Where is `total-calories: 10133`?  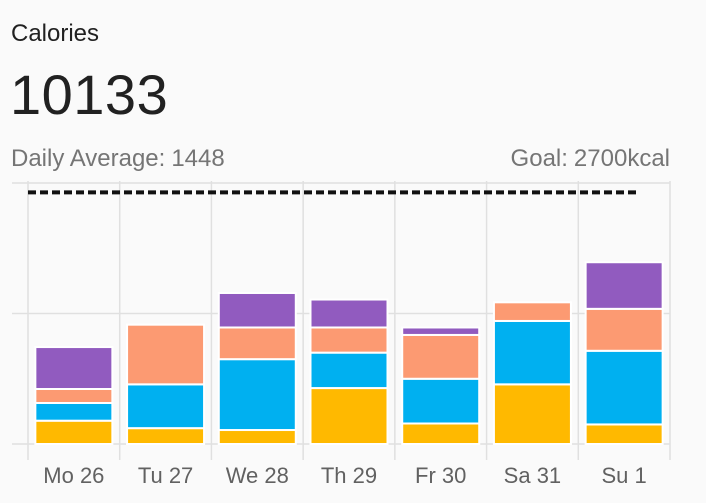
total-calories: 10133 is located at coordinates (89, 94).